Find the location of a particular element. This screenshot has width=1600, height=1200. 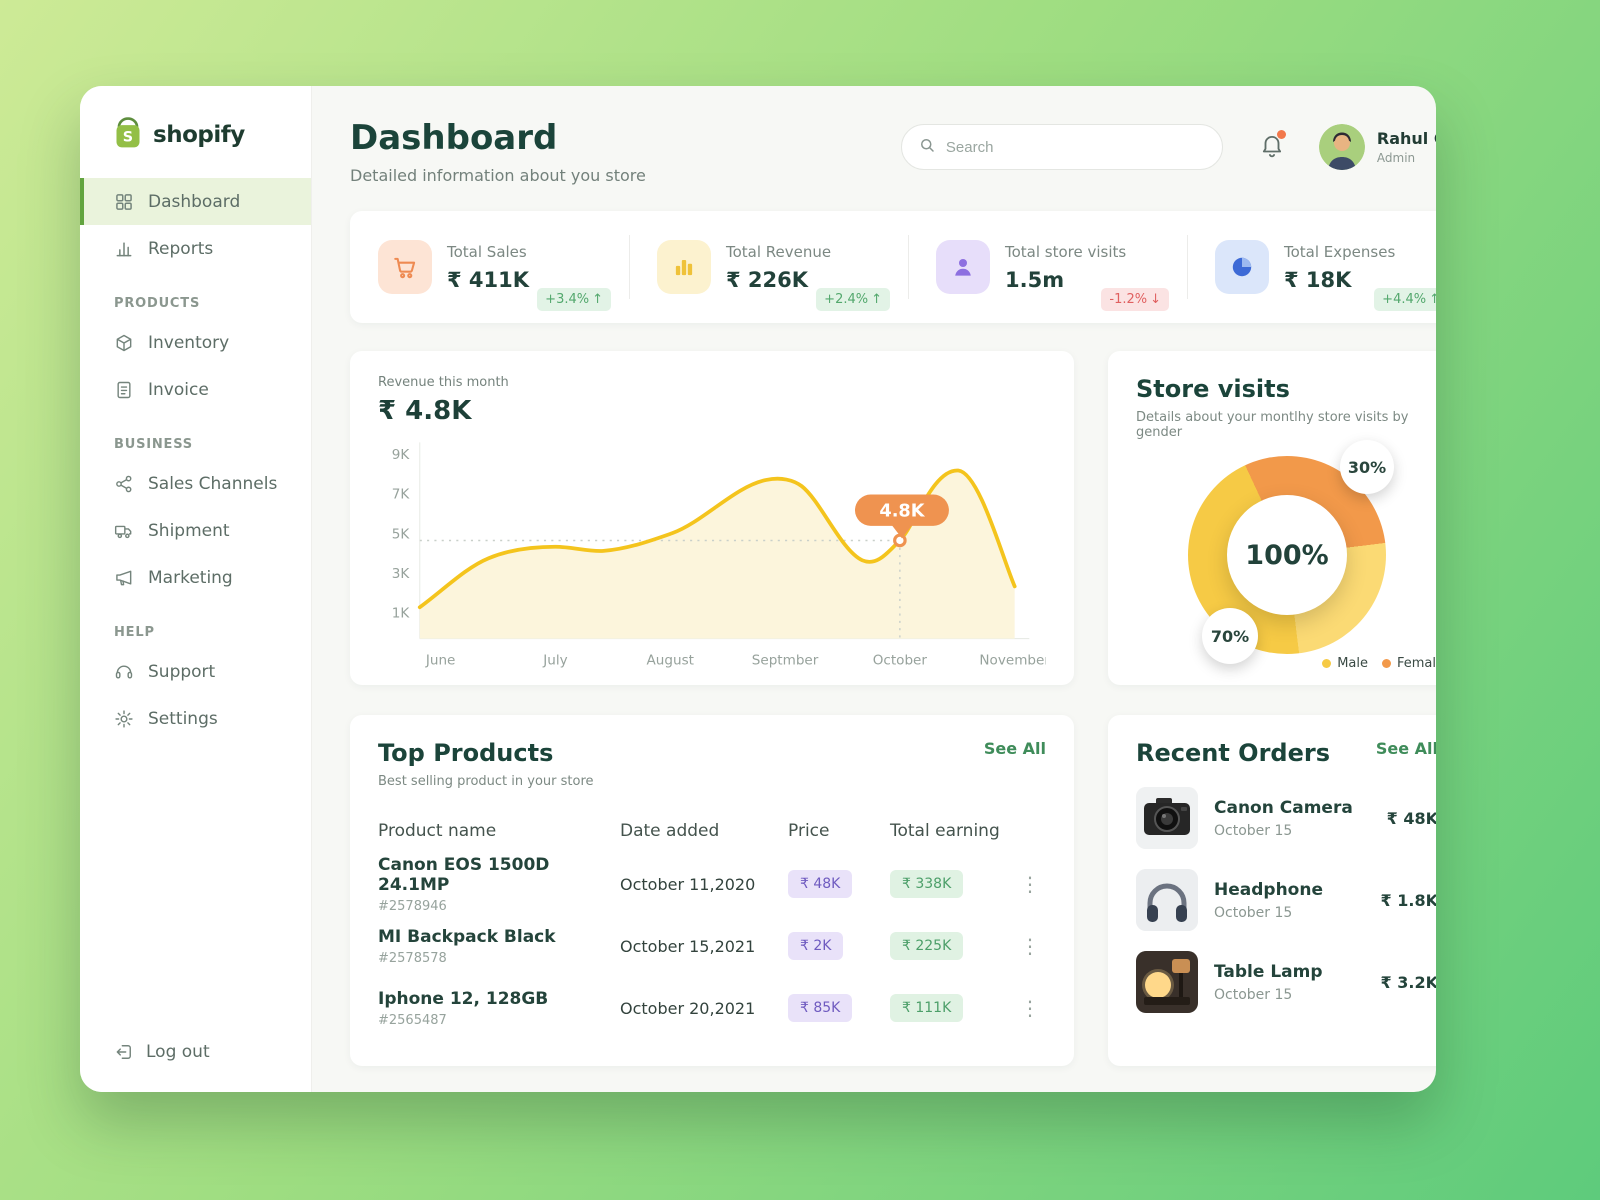

revenue-value: ₹ 4.8K is located at coordinates (425, 411).